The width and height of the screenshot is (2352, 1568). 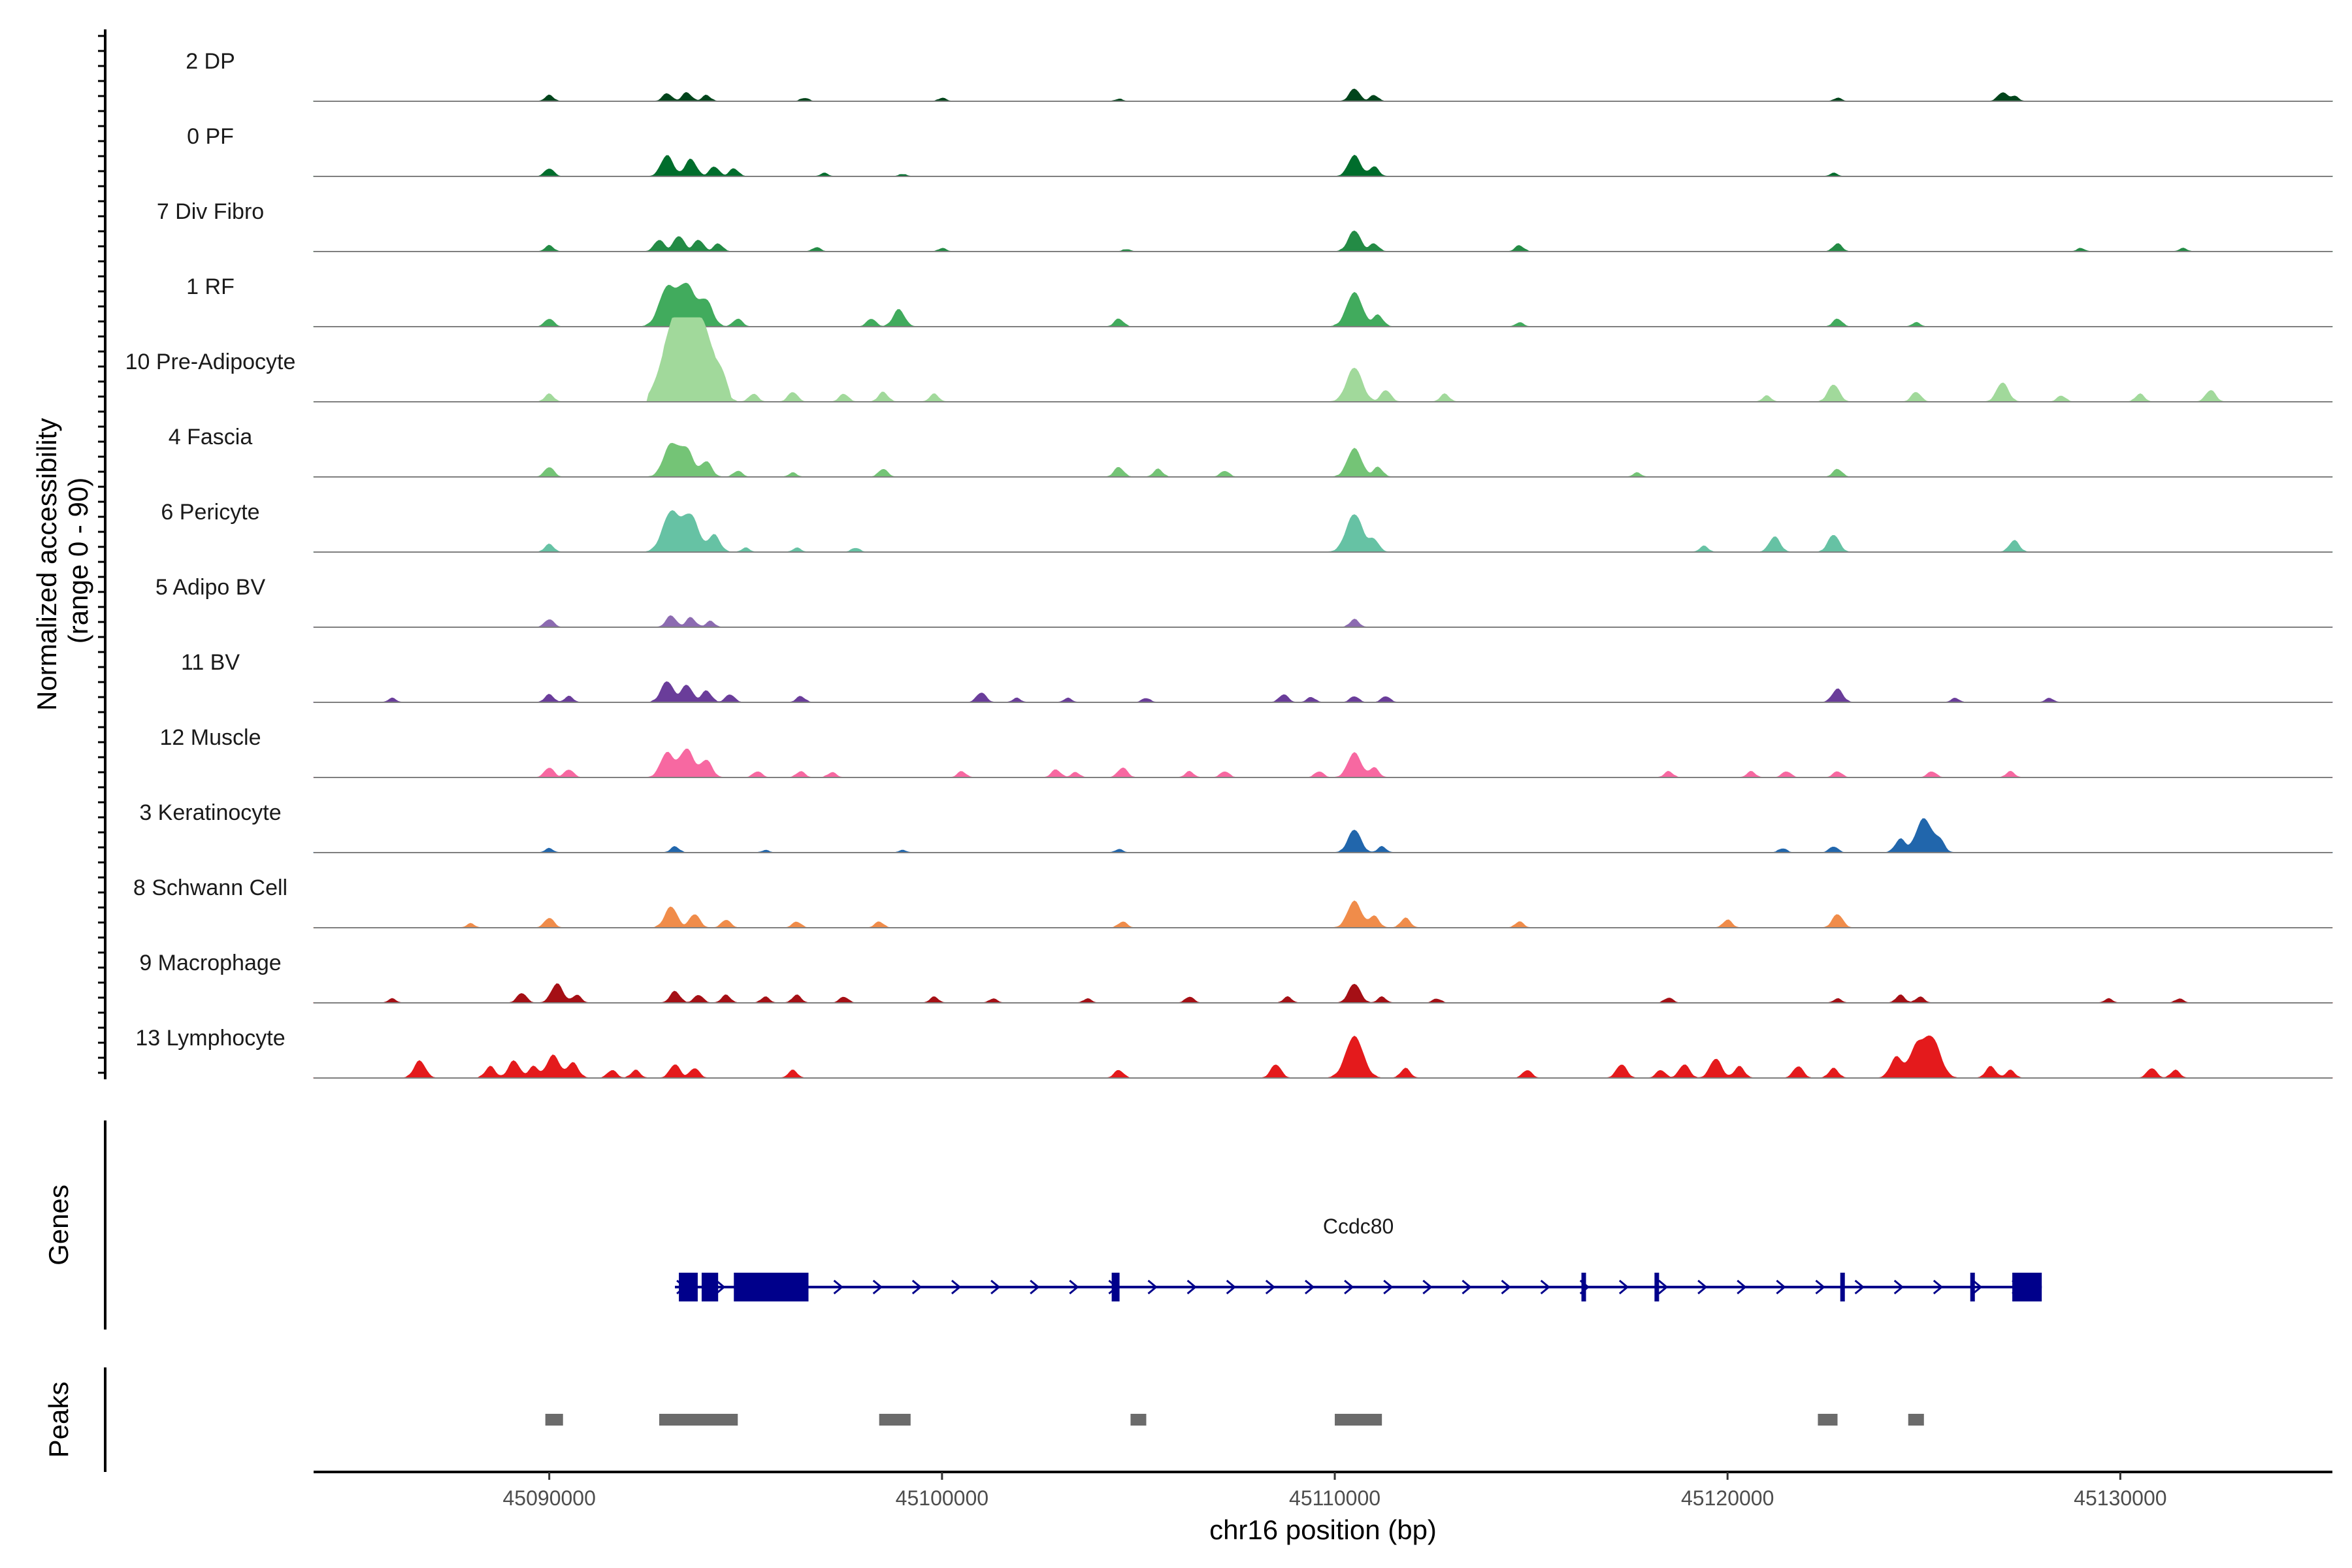 What do you see at coordinates (1259, 75) in the screenshot?
I see `track-0: 2 DP` at bounding box center [1259, 75].